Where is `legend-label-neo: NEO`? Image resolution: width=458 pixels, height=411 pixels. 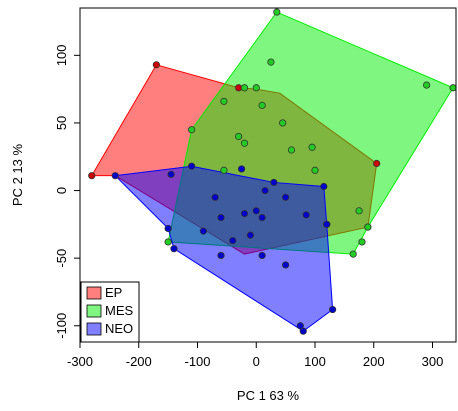
legend-label-neo: NEO is located at coordinates (119, 328).